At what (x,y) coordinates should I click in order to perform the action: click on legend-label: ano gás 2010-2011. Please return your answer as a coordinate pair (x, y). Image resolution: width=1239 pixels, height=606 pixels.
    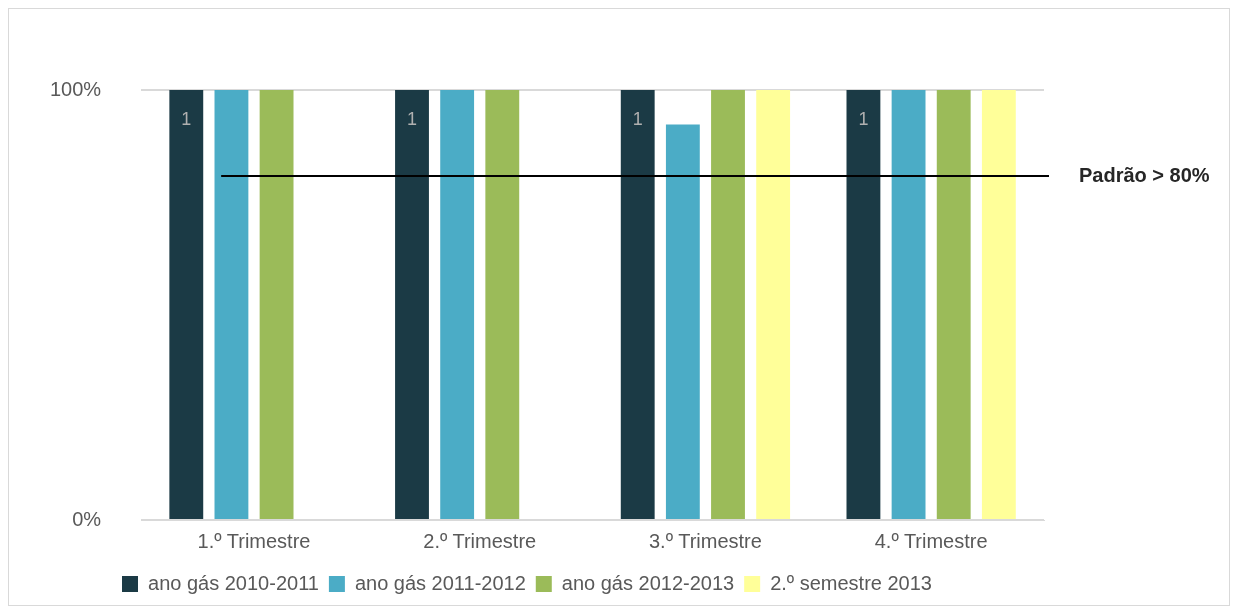
    Looking at the image, I should click on (233, 582).